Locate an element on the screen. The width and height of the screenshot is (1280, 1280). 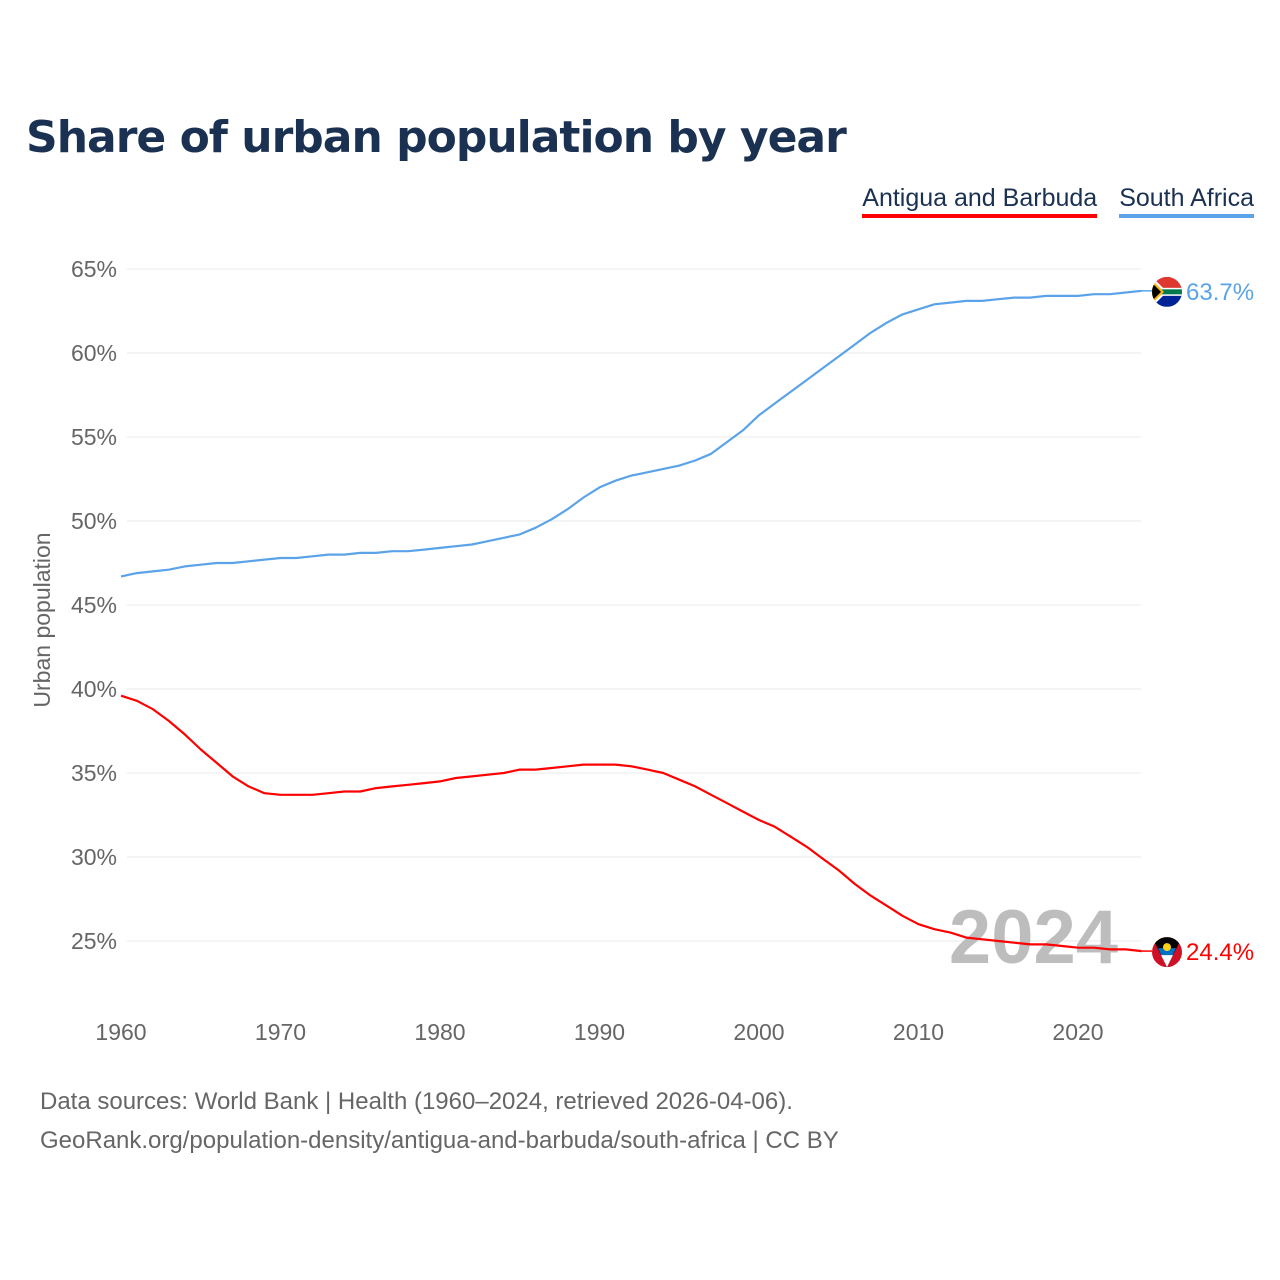
y-tick-label: 40% is located at coordinates (94, 689).